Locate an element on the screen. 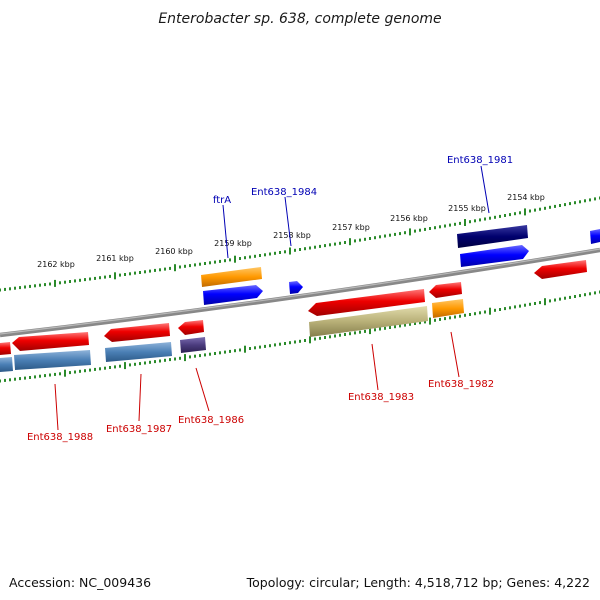 Image resolution: width=600 pixels, height=600 pixels. gene-ent638-1984-arrow is located at coordinates (296, 287).